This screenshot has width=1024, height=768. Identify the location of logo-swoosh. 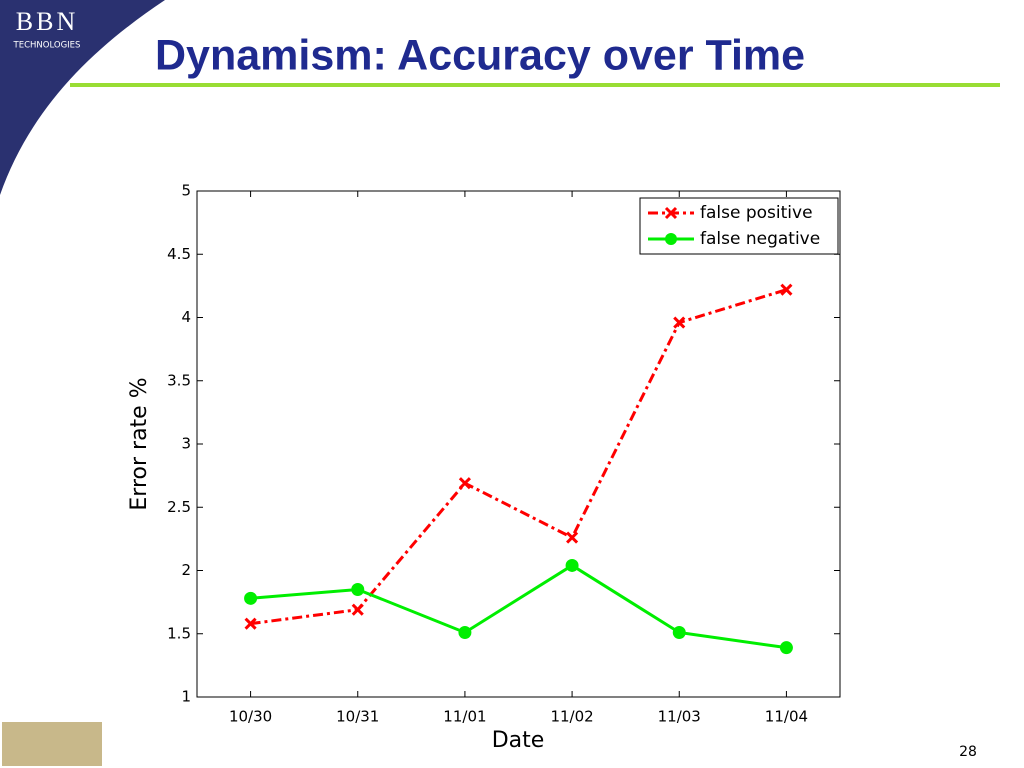
(82, 97).